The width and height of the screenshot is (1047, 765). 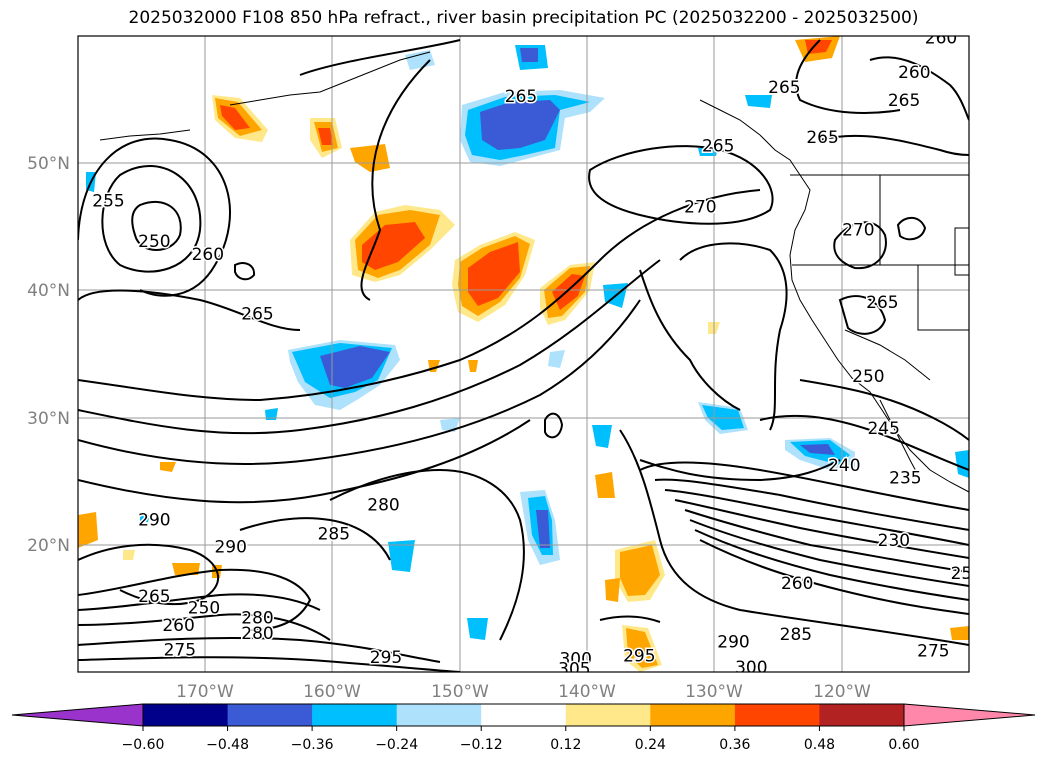 What do you see at coordinates (48, 419) in the screenshot?
I see `y-tick-label: 30°N` at bounding box center [48, 419].